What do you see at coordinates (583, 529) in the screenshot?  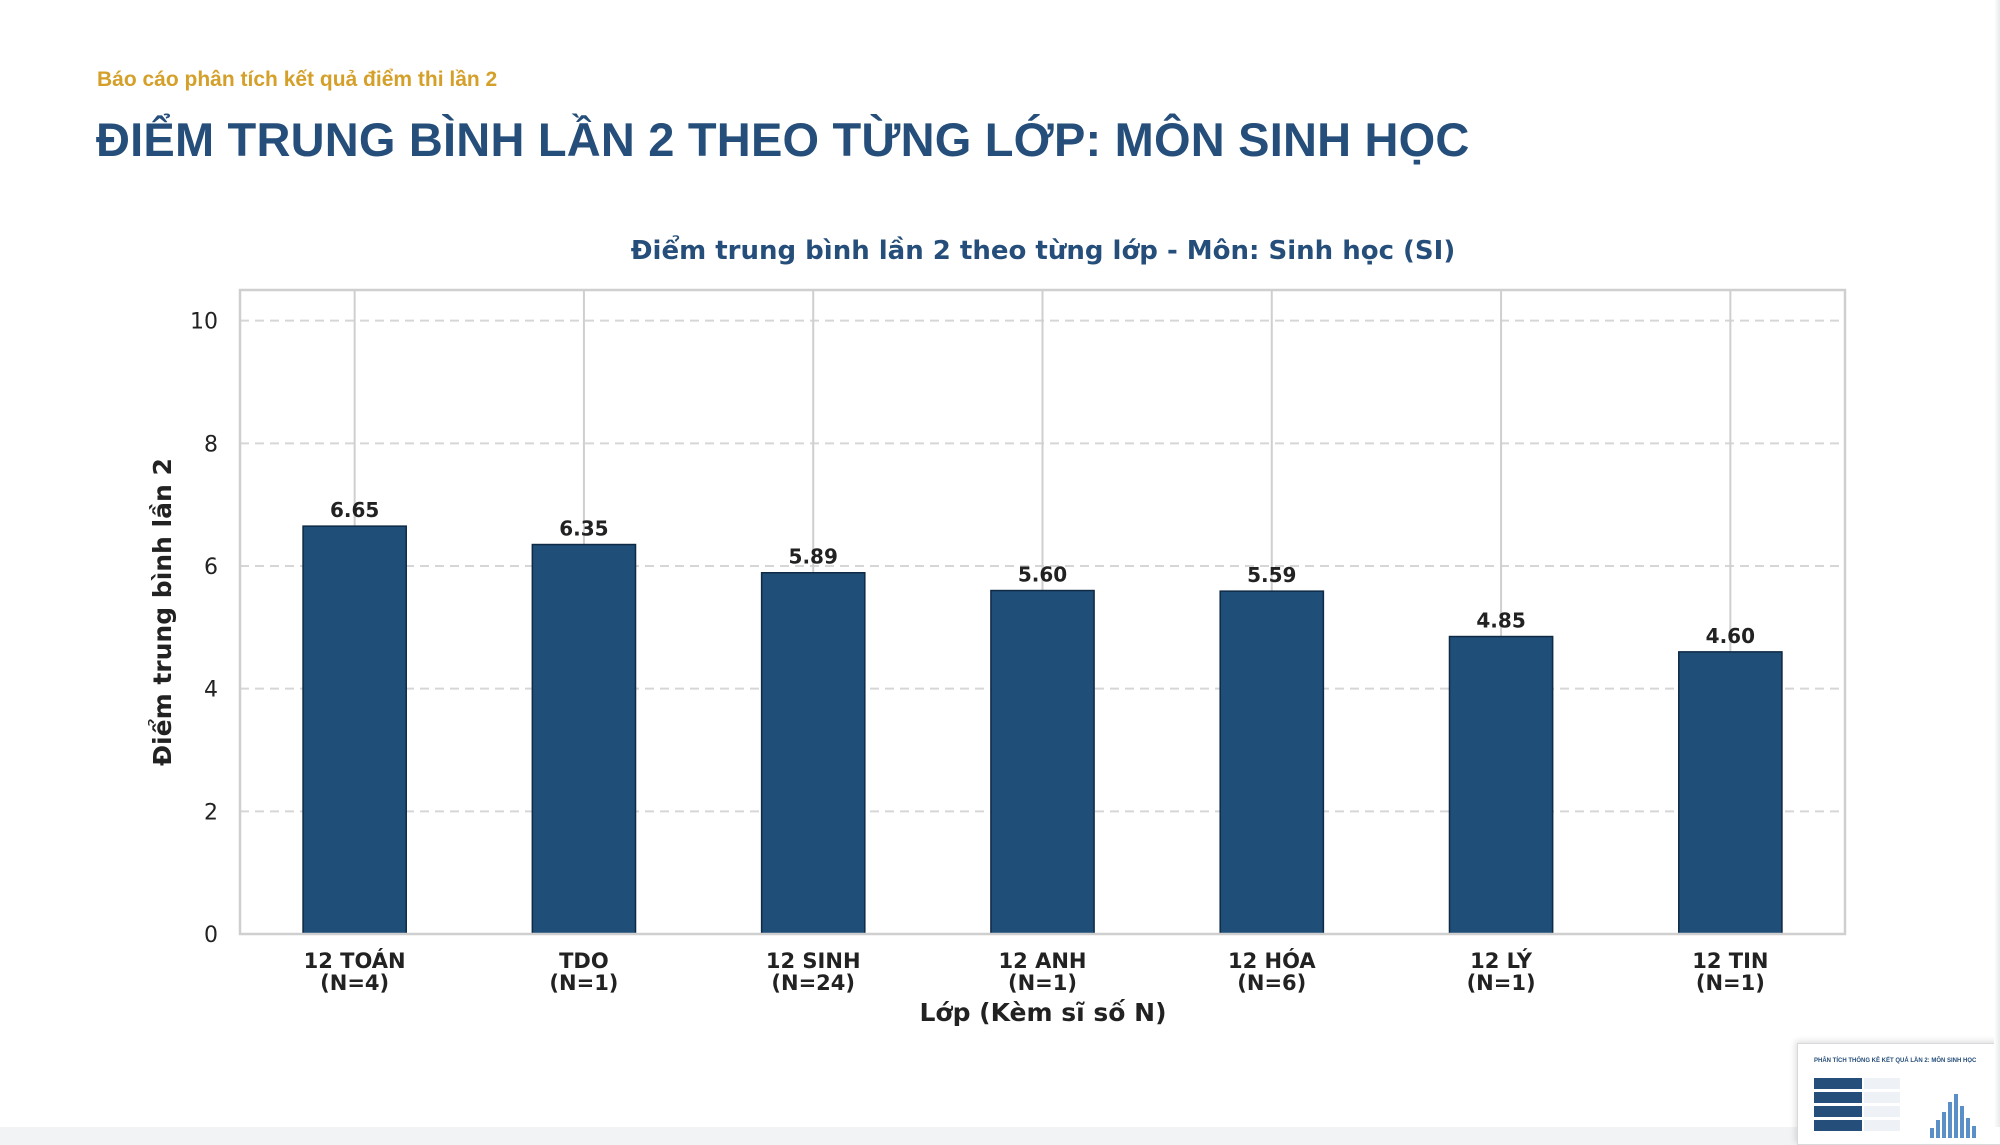 I see `bar-value-label: 6.35` at bounding box center [583, 529].